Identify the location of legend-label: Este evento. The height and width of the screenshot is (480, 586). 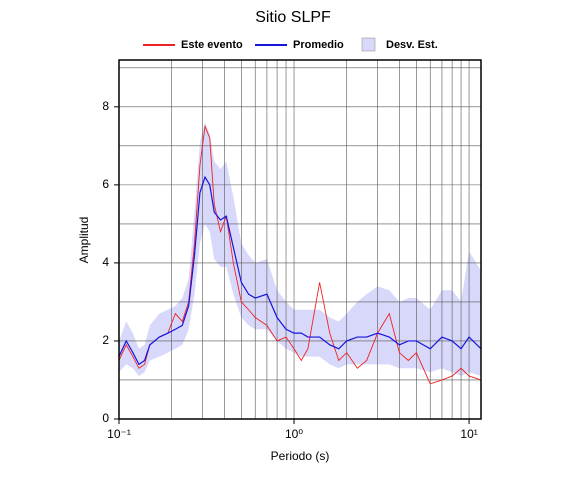
(212, 45).